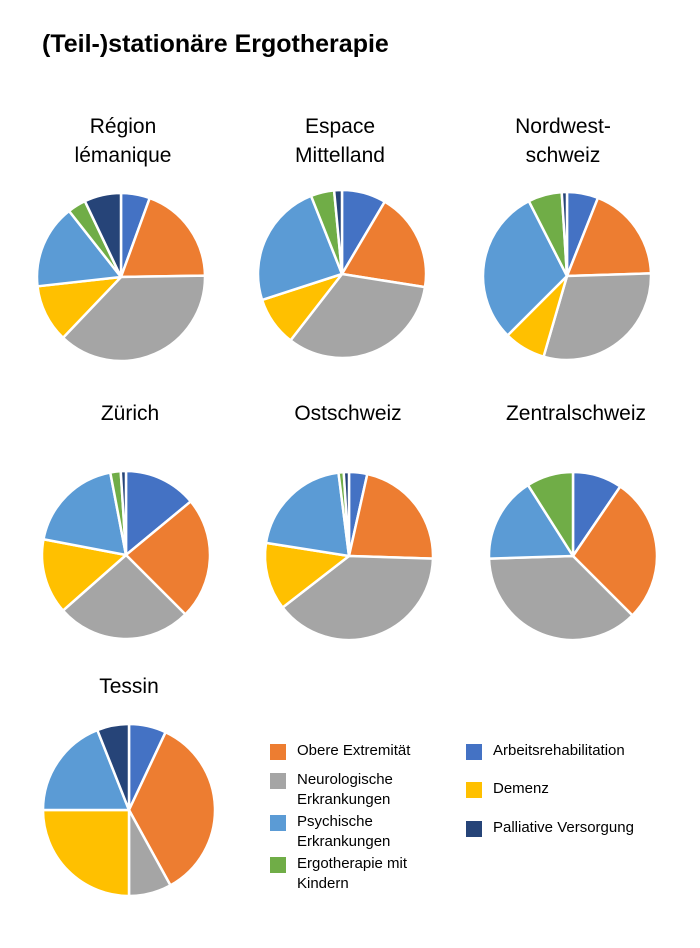 This screenshot has height=948, width=700. Describe the element at coordinates (563, 141) in the screenshot. I see `pie-title-nordwestschweiz: Nordwest- schweiz` at that location.